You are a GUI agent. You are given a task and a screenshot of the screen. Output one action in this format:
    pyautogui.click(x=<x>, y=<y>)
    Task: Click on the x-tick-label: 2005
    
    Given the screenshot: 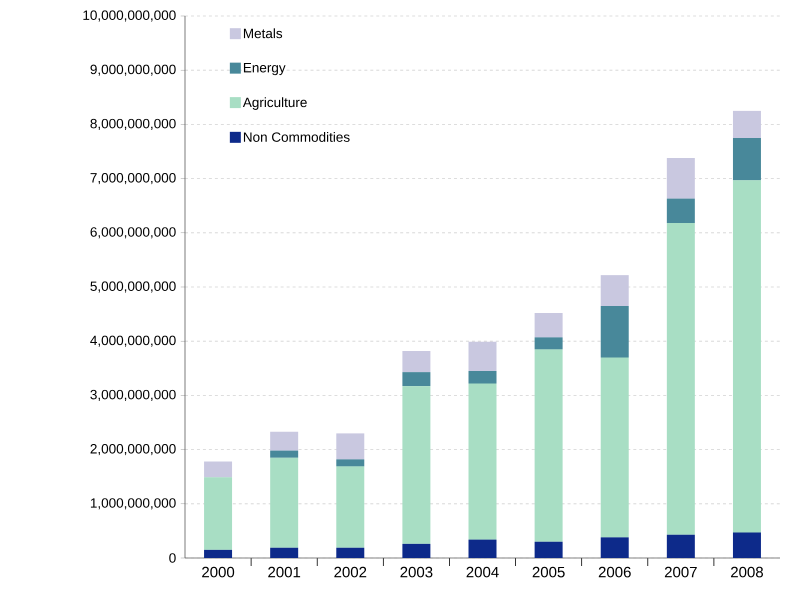 What is the action you would take?
    pyautogui.click(x=548, y=572)
    